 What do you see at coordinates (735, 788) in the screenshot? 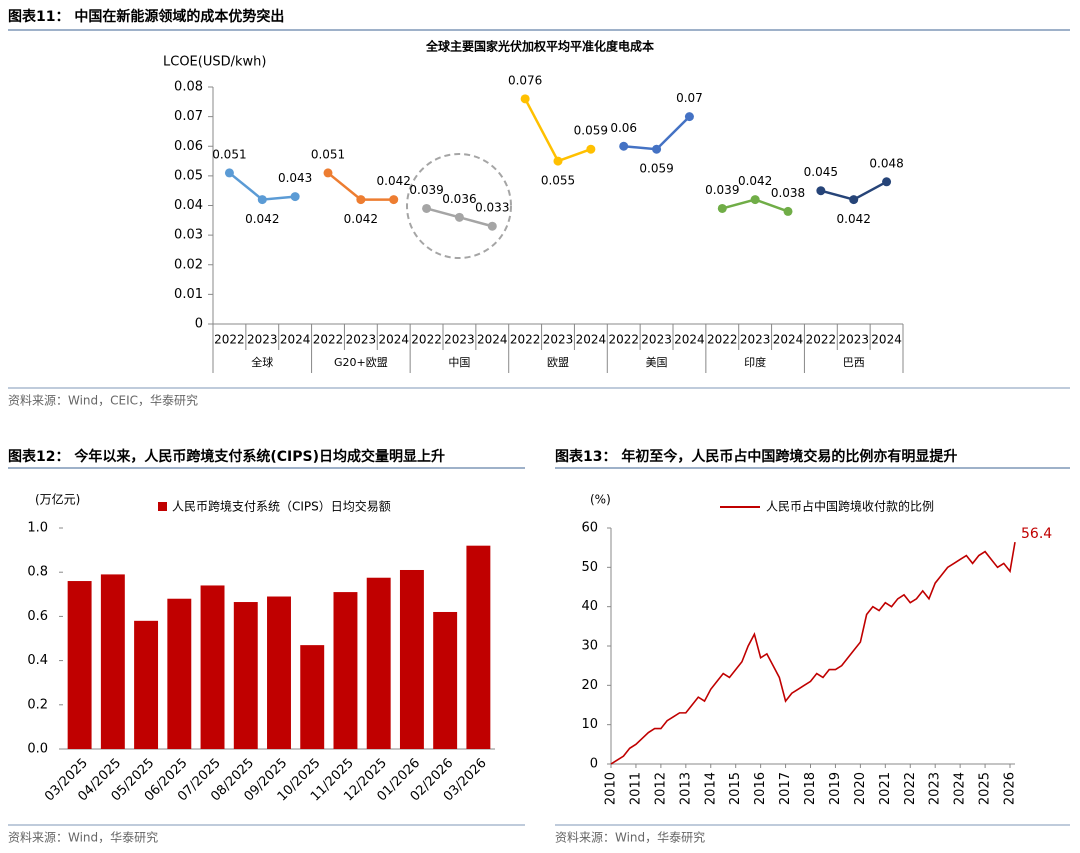
I see `x-tick-label: 2015` at bounding box center [735, 788].